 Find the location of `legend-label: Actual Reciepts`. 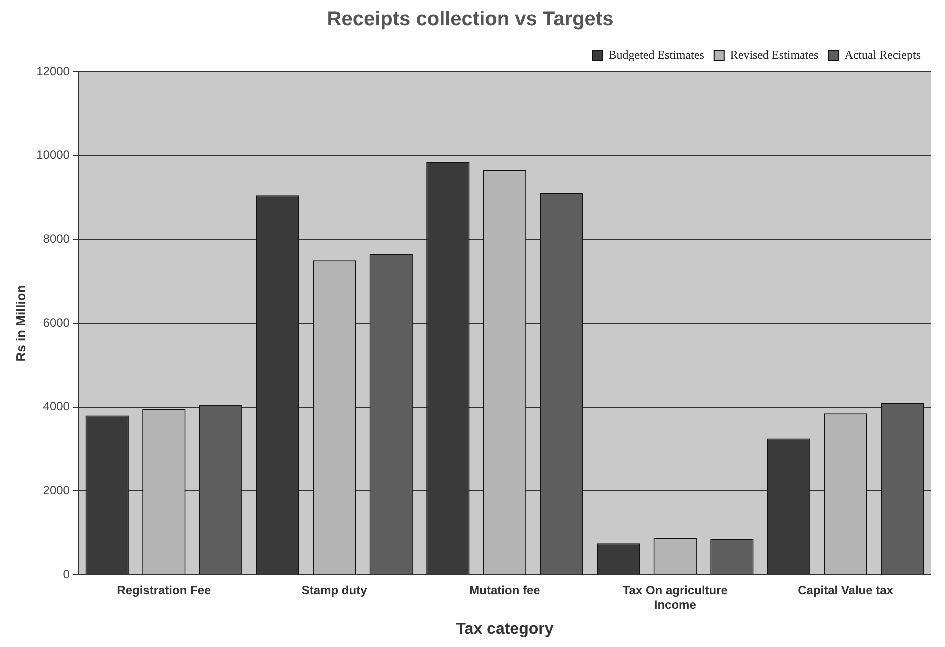

legend-label: Actual Reciepts is located at coordinates (883, 55).